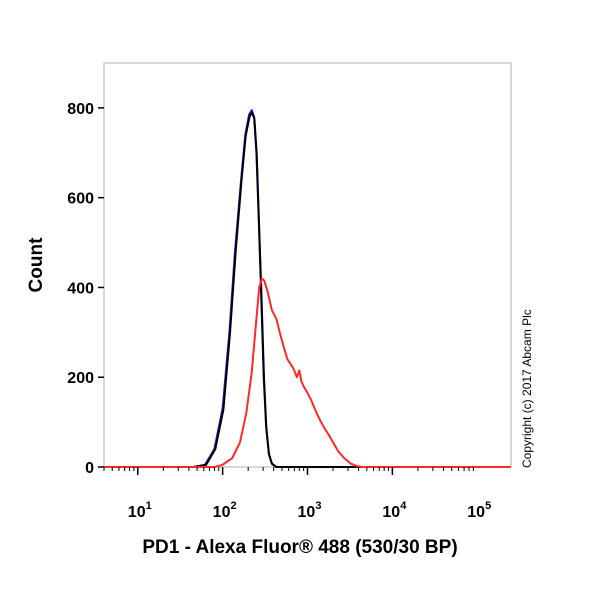  Describe the element at coordinates (394, 510) in the screenshot. I see `x-tick-label: 10⁴` at that location.